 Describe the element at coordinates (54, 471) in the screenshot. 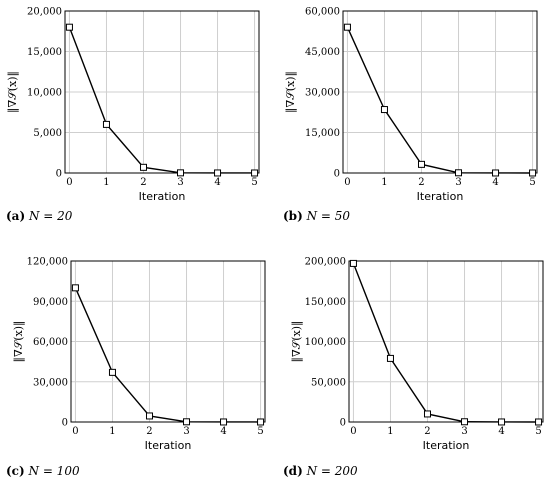

I see `caption-equation: N = 100` at that location.